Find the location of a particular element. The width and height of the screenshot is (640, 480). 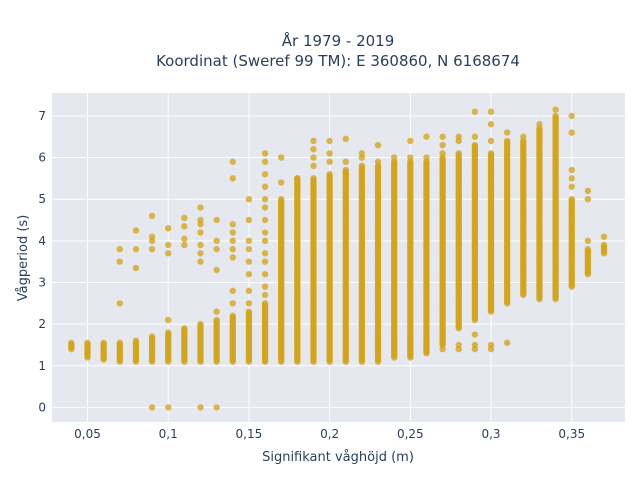

y-tick-label: 0 is located at coordinates (42, 407).